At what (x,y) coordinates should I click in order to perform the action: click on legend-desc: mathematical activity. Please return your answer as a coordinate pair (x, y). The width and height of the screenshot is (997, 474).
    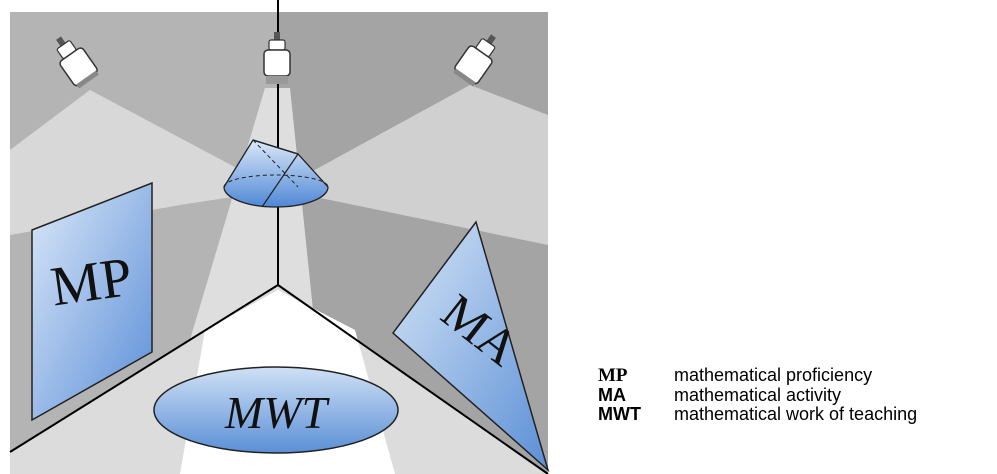
    Looking at the image, I should click on (758, 394).